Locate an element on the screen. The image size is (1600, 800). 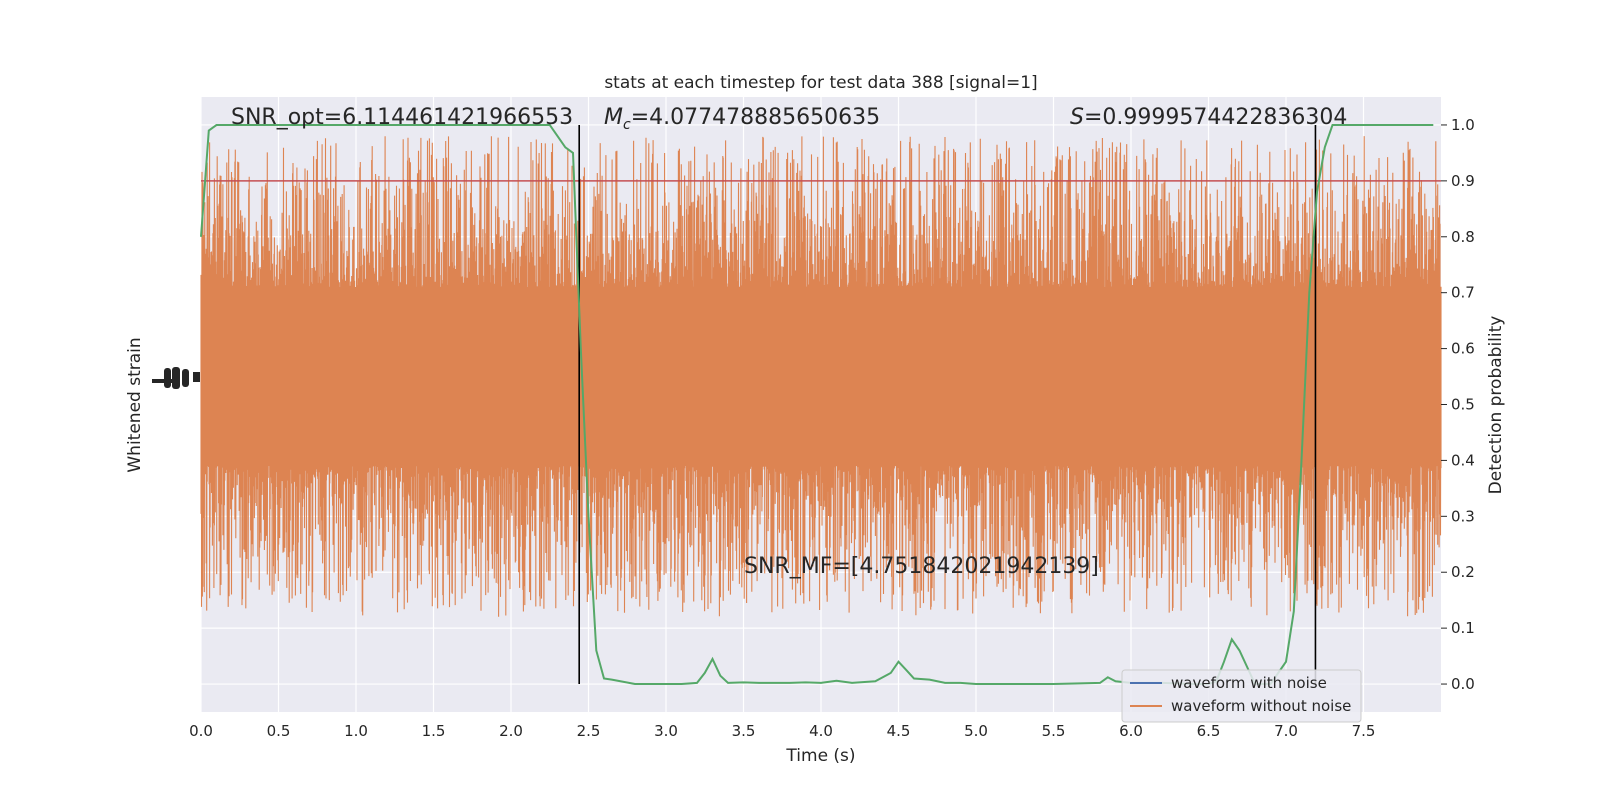
annotation-snr-opt: SNR_opt=6.114461421966553 is located at coordinates (402, 117).